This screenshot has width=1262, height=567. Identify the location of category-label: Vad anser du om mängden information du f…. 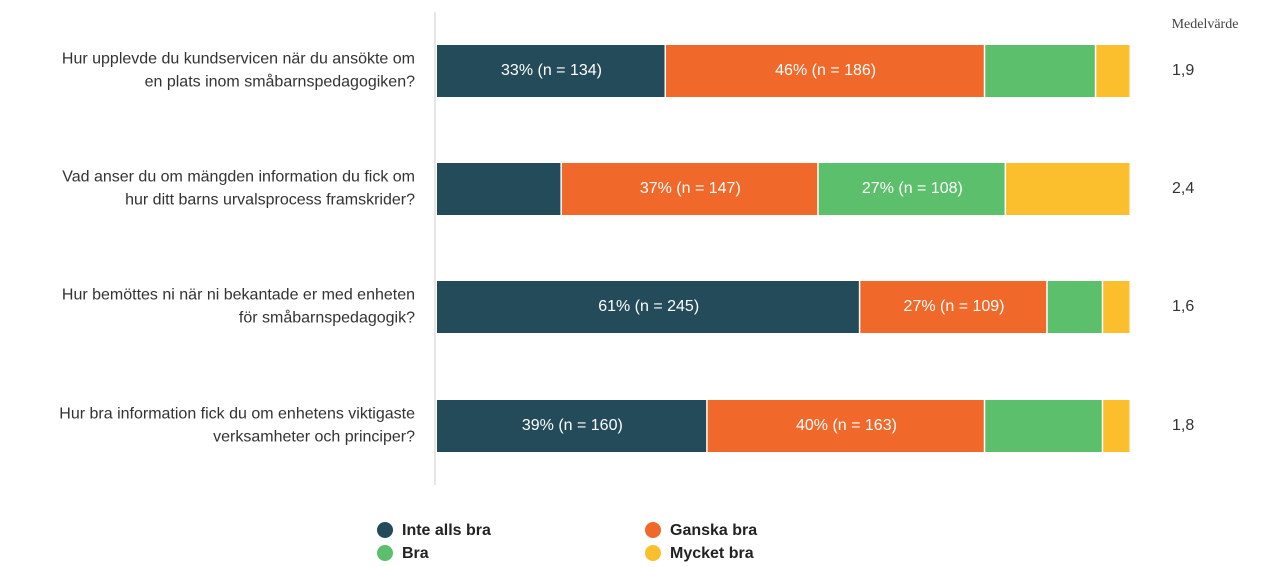
(238, 189).